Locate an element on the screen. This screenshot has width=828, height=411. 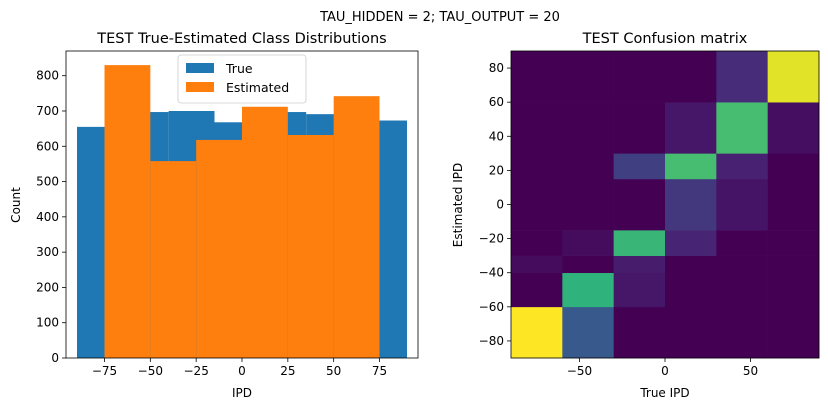
heatmap-cell-r3-c0 is located at coordinates (537, 243).